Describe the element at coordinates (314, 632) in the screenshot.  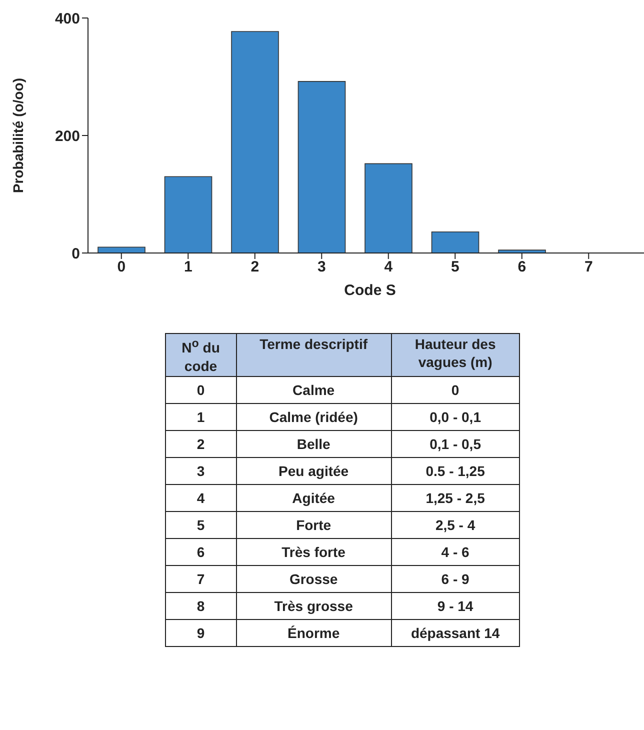
I see `text: Énorme` at that location.